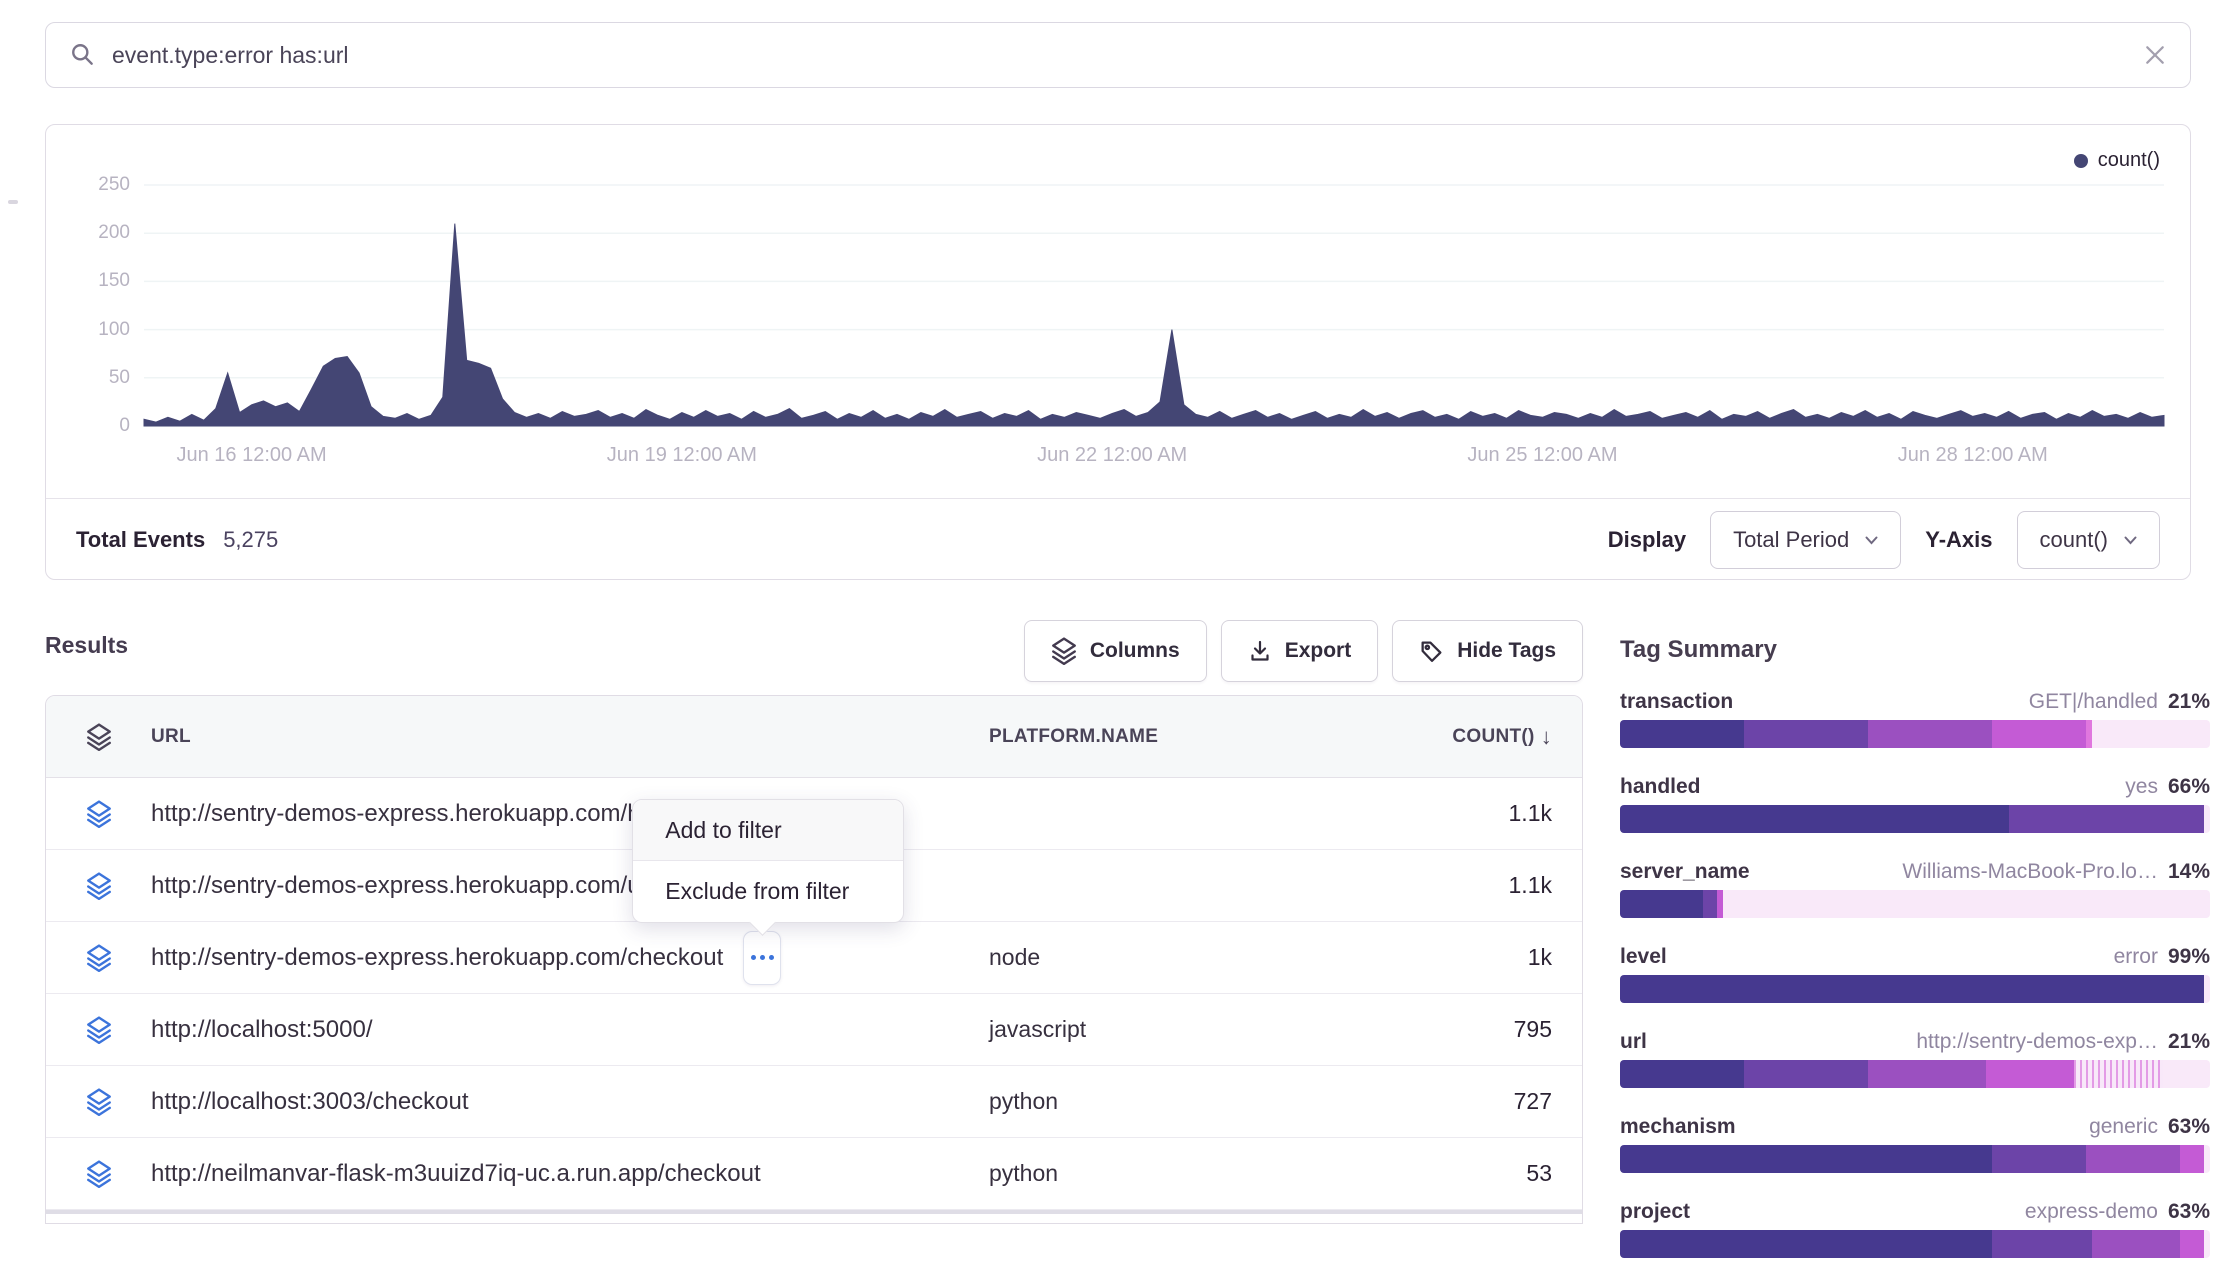  What do you see at coordinates (1633, 1041) in the screenshot?
I see `tag-name: url` at bounding box center [1633, 1041].